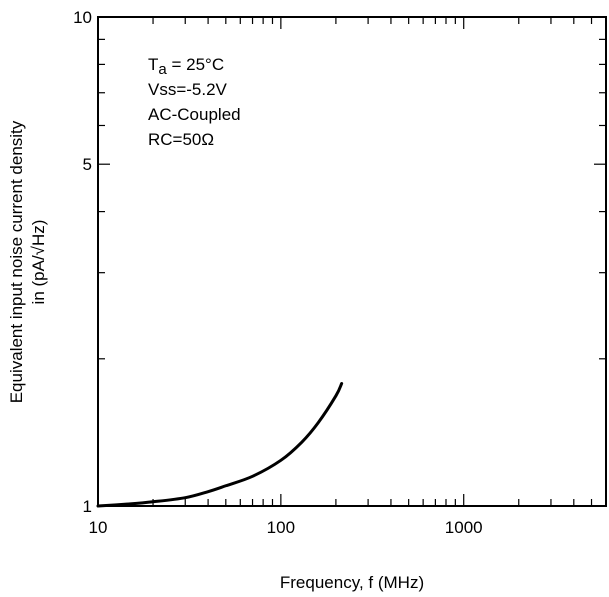  Describe the element at coordinates (194, 102) in the screenshot. I see `annotation-block: Ta = 25°C Vss=-5.2V AC-Coupled RC=50Ω` at that location.